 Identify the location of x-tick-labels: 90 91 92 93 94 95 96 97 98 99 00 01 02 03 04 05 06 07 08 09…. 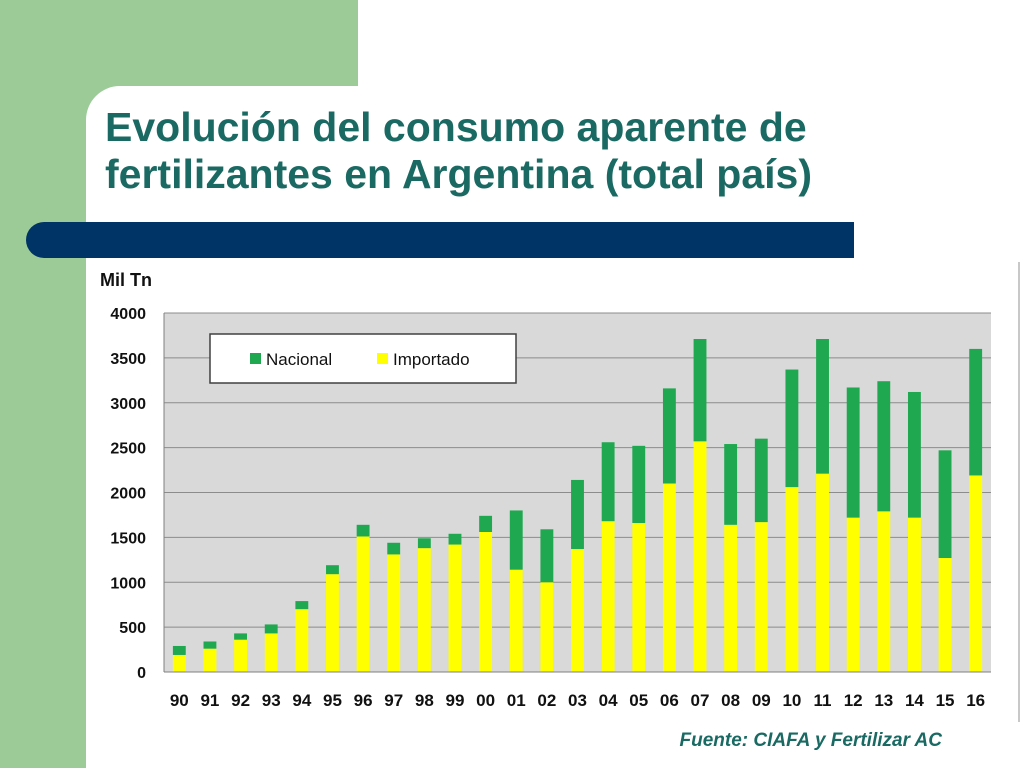
(577, 700).